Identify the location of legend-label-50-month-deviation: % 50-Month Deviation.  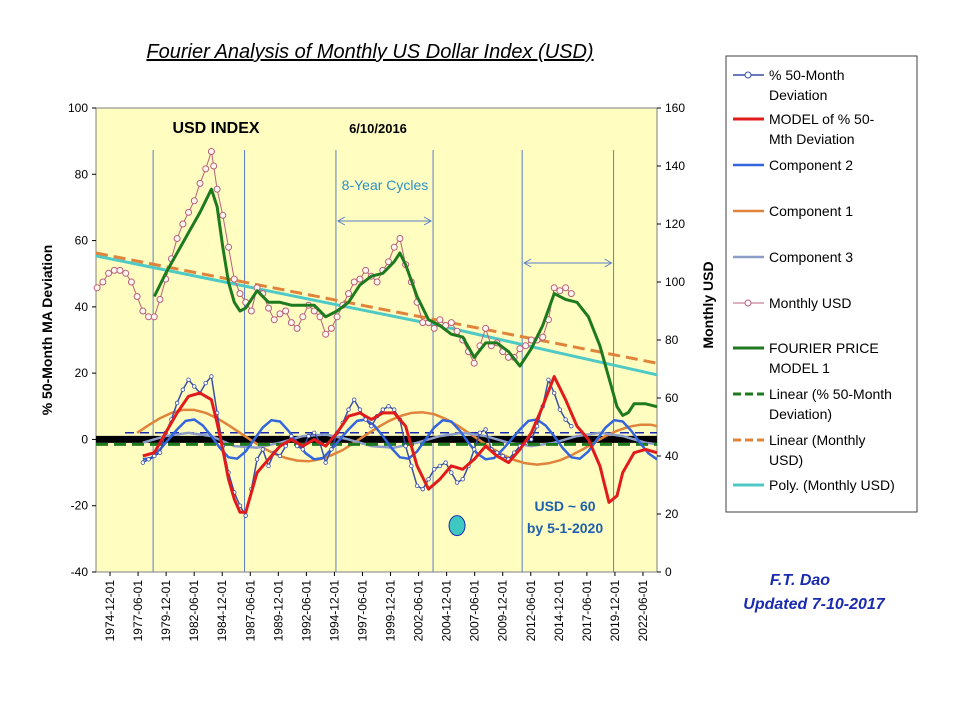
(806, 85).